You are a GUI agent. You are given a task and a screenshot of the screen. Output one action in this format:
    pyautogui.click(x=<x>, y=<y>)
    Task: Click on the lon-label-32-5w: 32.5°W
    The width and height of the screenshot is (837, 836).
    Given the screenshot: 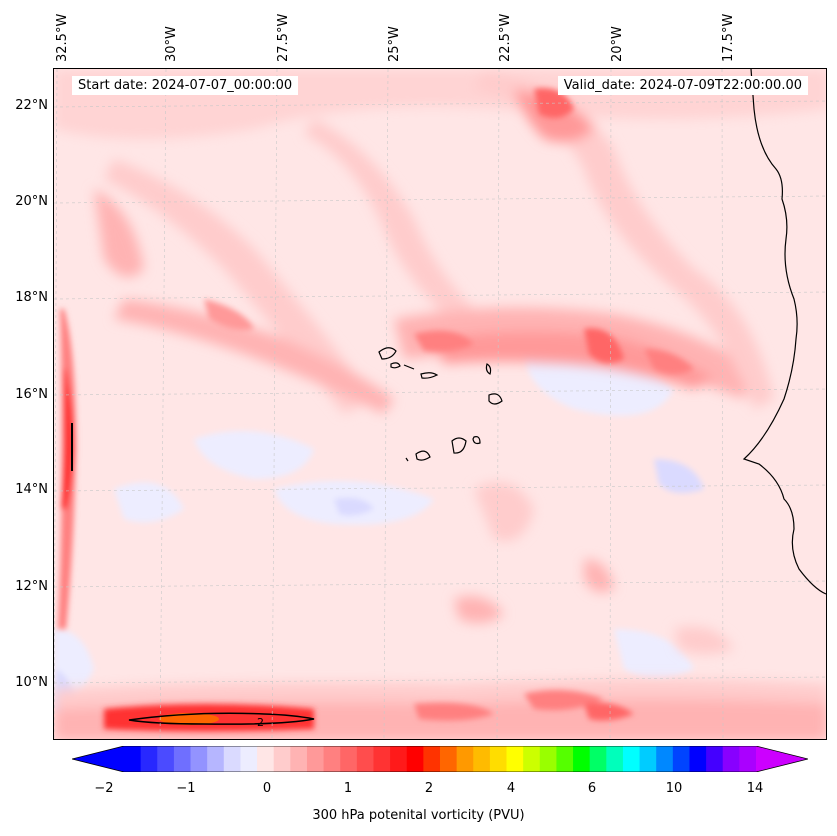 What is the action you would take?
    pyautogui.click(x=62, y=37)
    